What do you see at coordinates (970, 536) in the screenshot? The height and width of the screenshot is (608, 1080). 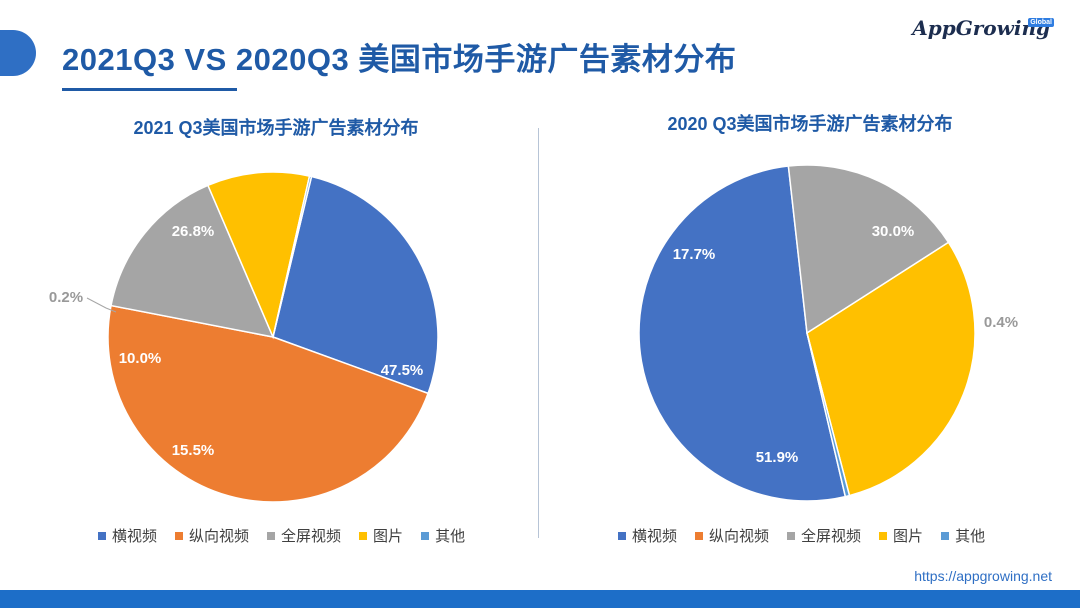 I see `chart-2-legend-label: 其他` at bounding box center [970, 536].